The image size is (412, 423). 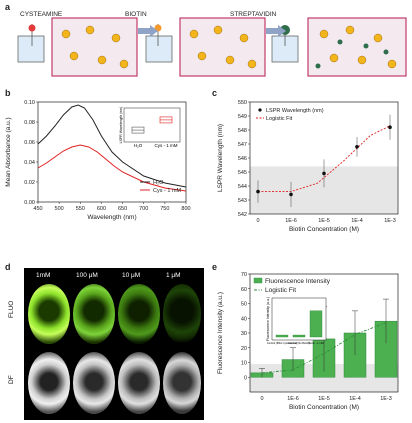 I want to click on y-tick-label: 549, so click(x=242, y=117).